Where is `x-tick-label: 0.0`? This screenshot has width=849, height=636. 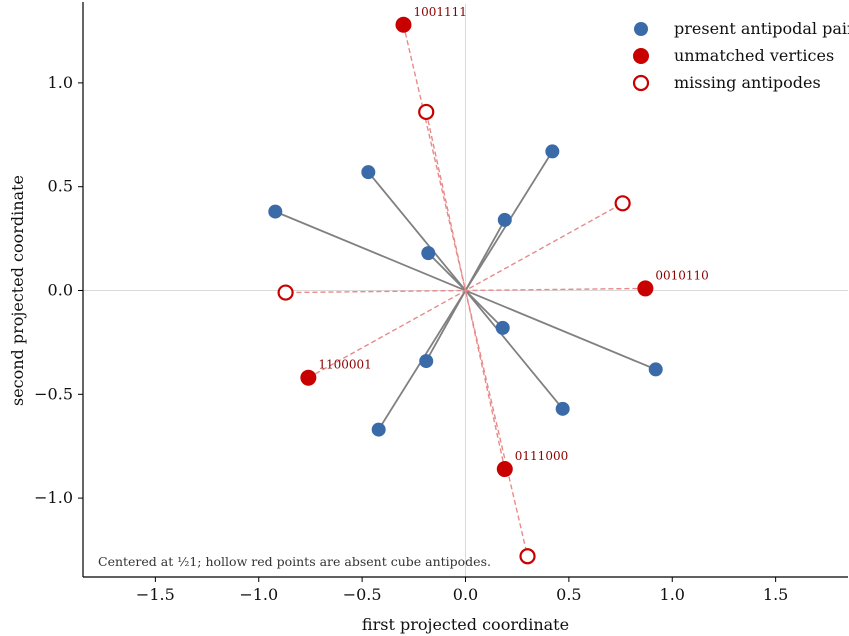 x-tick-label: 0.0 is located at coordinates (465, 594).